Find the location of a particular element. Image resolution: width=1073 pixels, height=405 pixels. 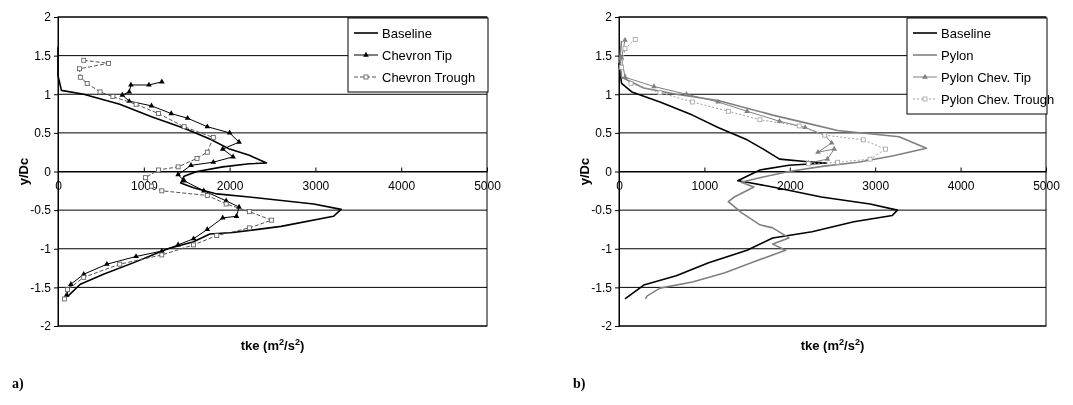

text: a) is located at coordinates (18, 384).